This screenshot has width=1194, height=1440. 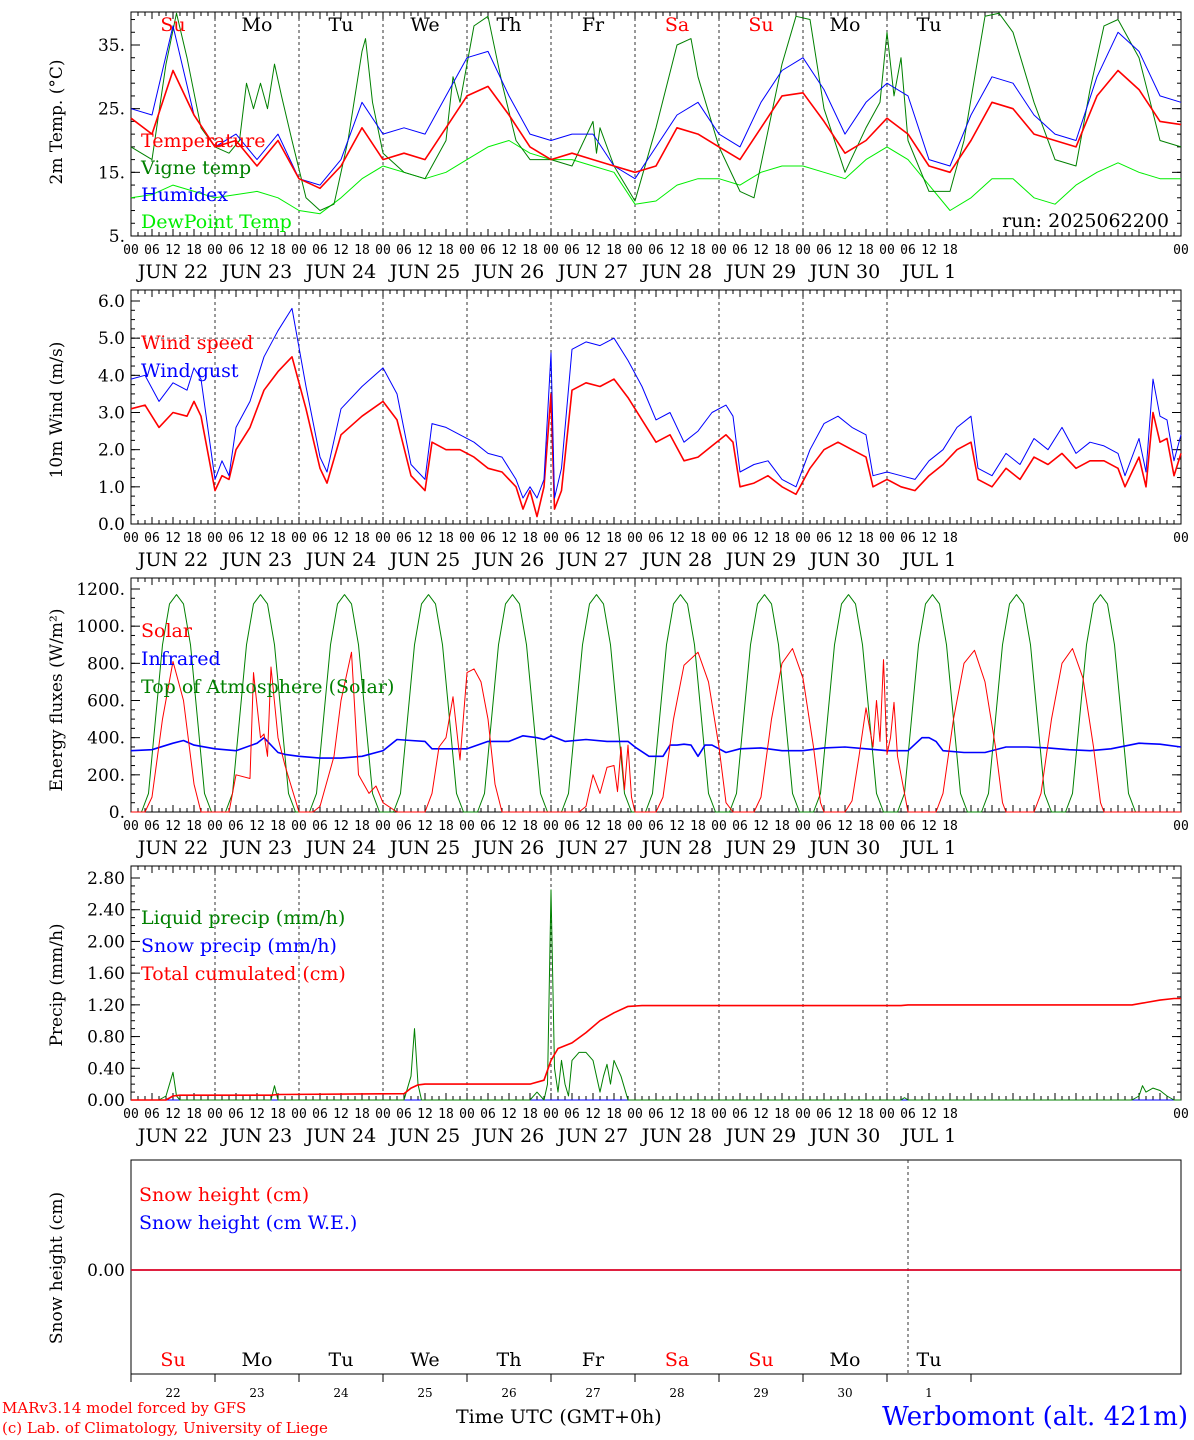 I want to click on y-tick-label: 5., so click(x=117, y=237).